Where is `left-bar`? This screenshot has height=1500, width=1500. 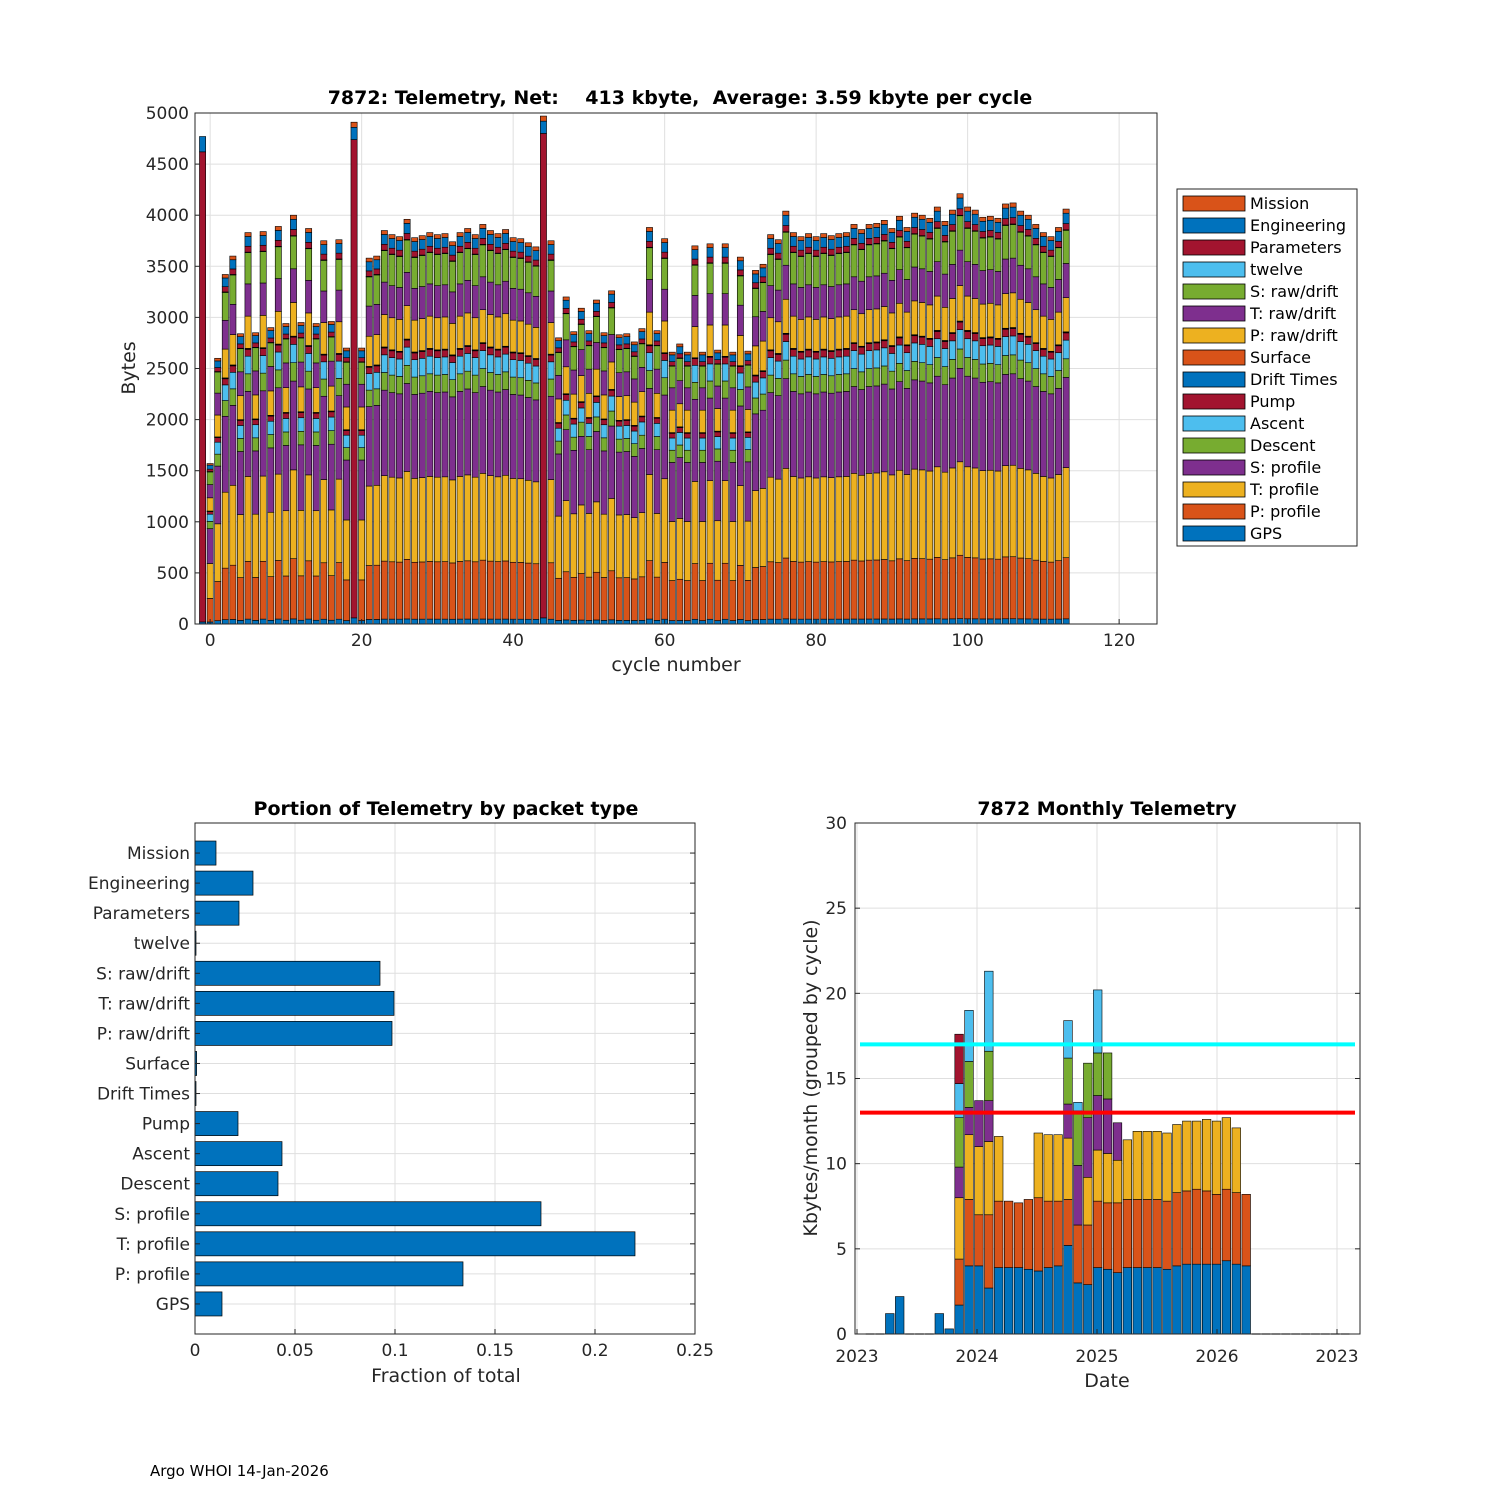 left-bar is located at coordinates (216, 1123).